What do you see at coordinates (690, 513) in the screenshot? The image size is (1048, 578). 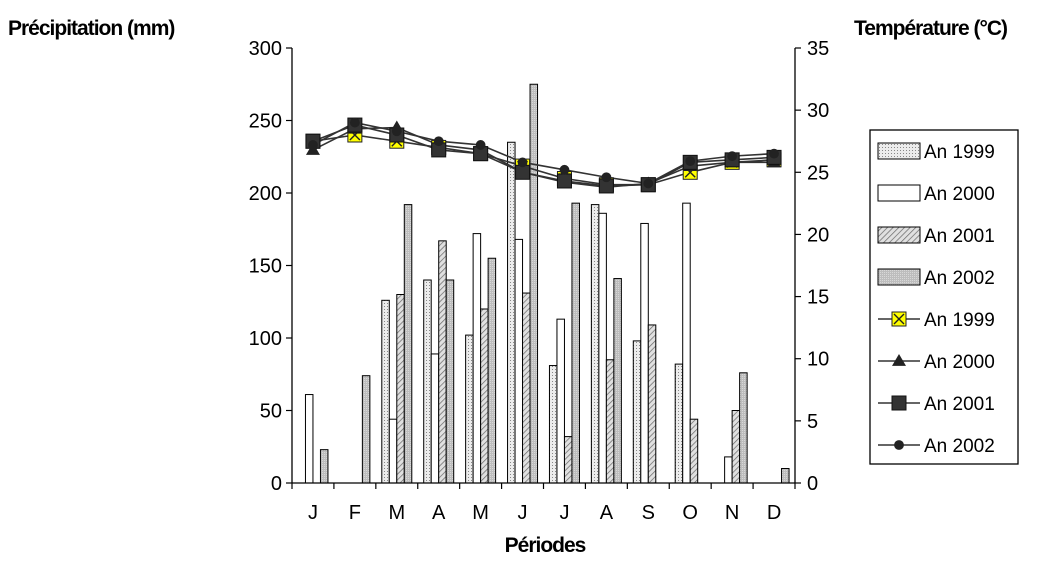 I see `x-tick-label: O` at bounding box center [690, 513].